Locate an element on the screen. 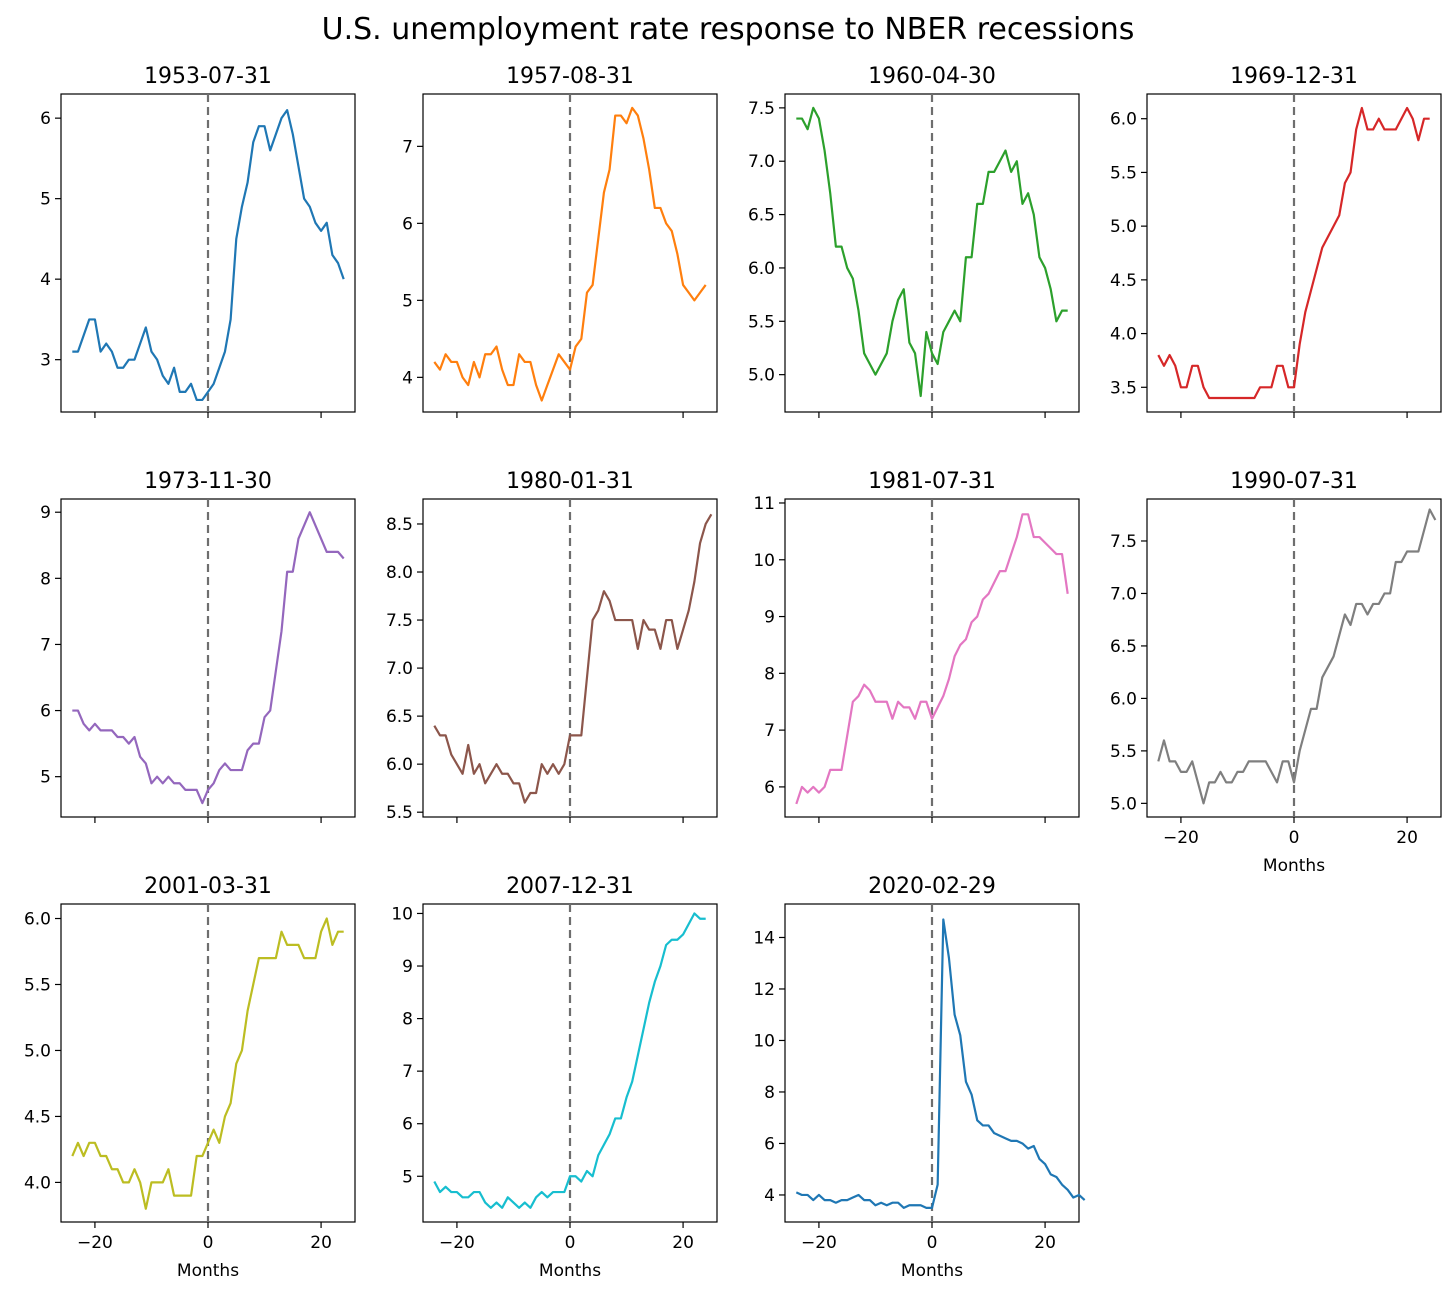  panel-title: 1969-12-31 is located at coordinates (1294, 76).